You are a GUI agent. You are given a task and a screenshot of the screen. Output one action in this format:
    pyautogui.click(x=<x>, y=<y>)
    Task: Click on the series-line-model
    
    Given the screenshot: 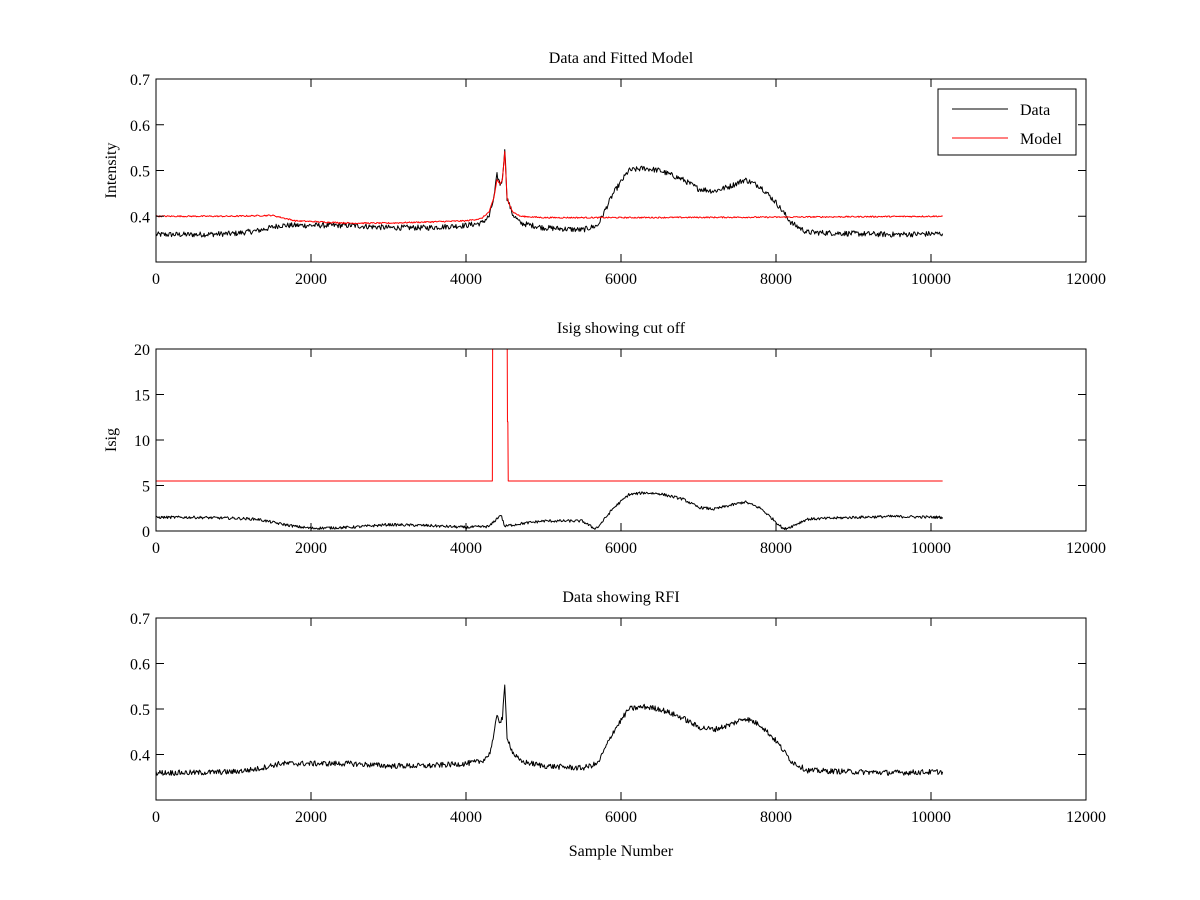 What is the action you would take?
    pyautogui.click(x=549, y=188)
    